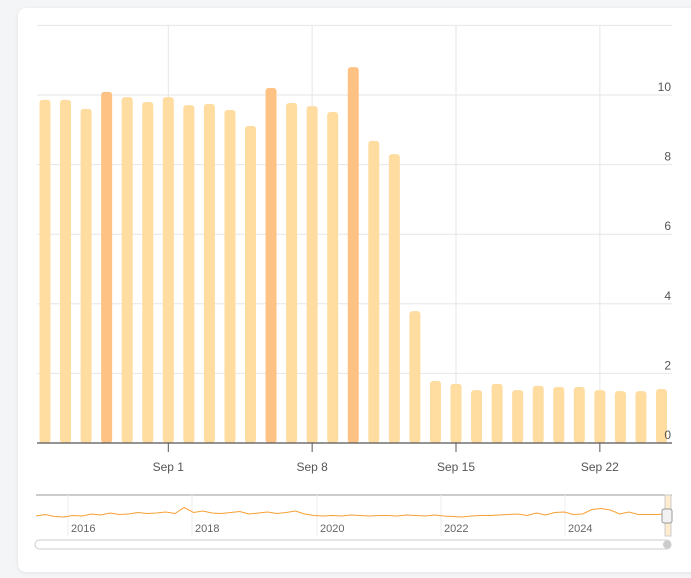 The width and height of the screenshot is (691, 578). What do you see at coordinates (667, 516) in the screenshot?
I see `navigator-handle` at bounding box center [667, 516].